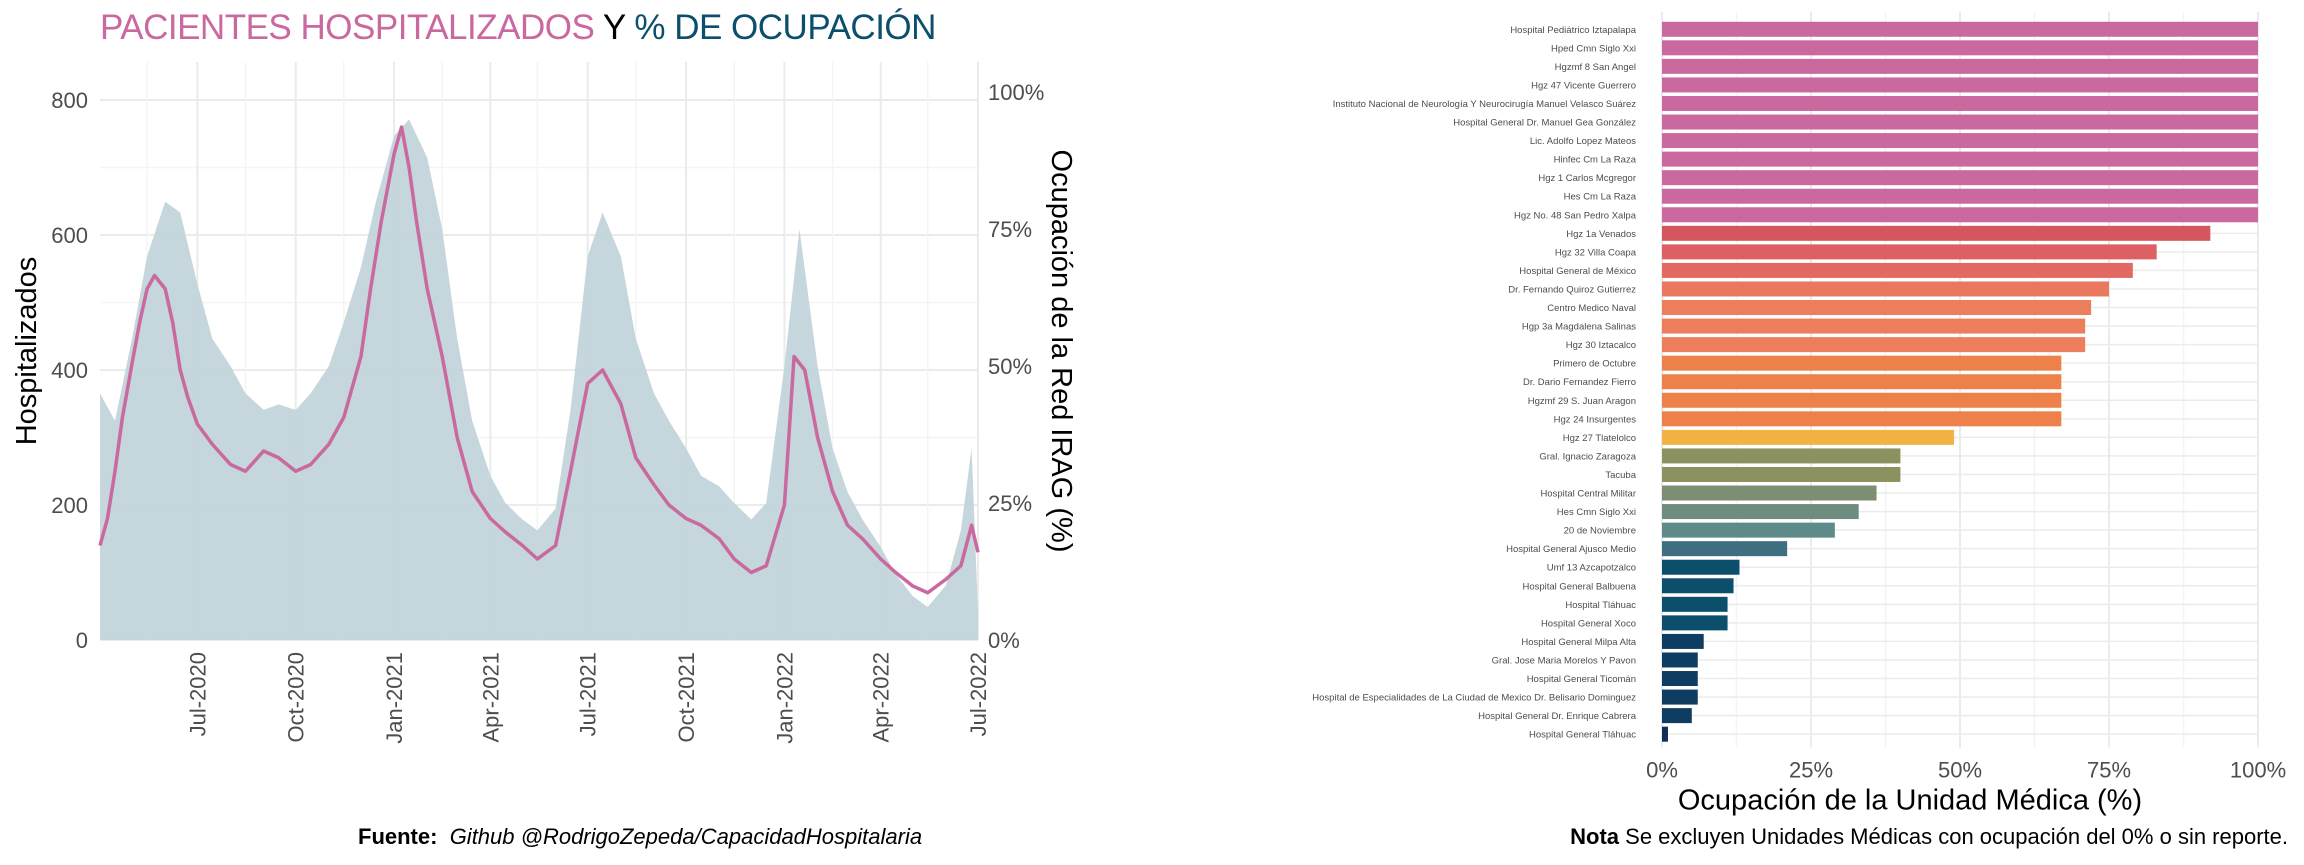 The width and height of the screenshot is (2304, 865). I want to click on y-tick-label: 800, so click(69, 100).